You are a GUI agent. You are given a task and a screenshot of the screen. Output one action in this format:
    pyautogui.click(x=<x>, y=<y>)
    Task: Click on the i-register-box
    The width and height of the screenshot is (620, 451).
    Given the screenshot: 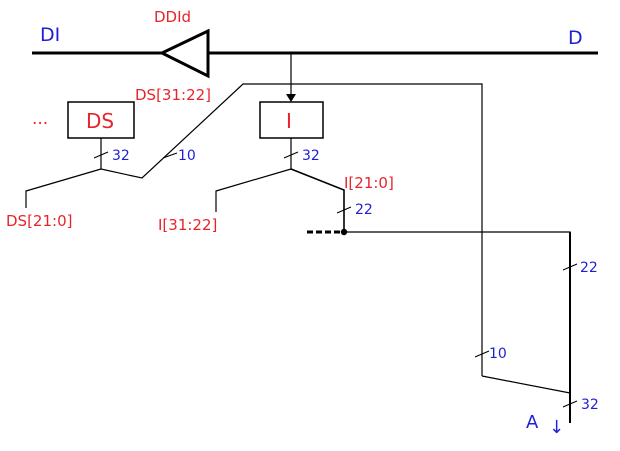 What is the action you would take?
    pyautogui.click(x=291, y=120)
    